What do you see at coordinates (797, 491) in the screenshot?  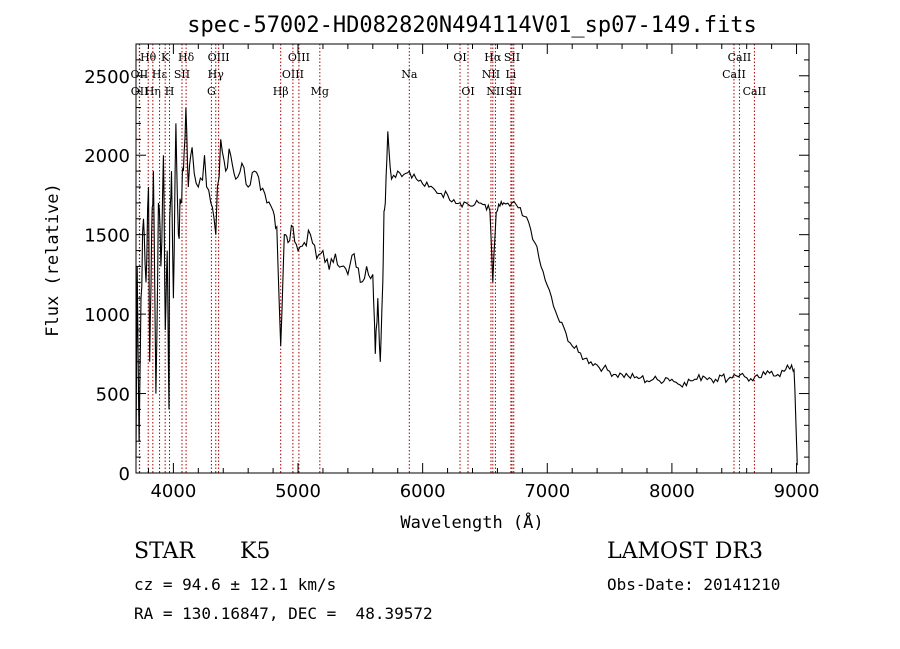 I see `x-tick-label: 9000` at bounding box center [797, 491].